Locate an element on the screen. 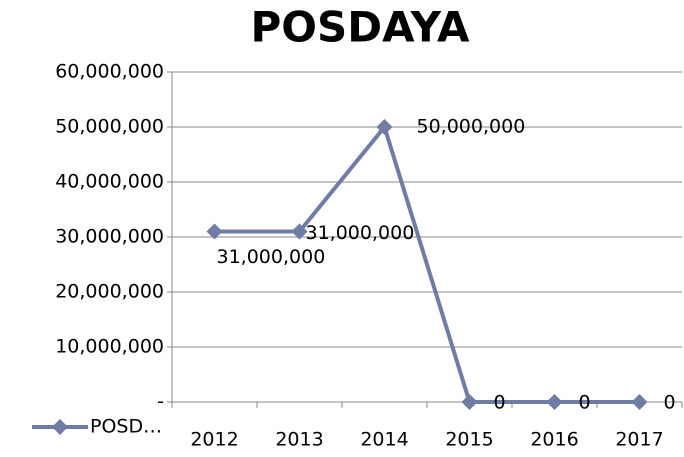 This screenshot has width=684, height=457. x-tick-label: 2012 is located at coordinates (214, 440).